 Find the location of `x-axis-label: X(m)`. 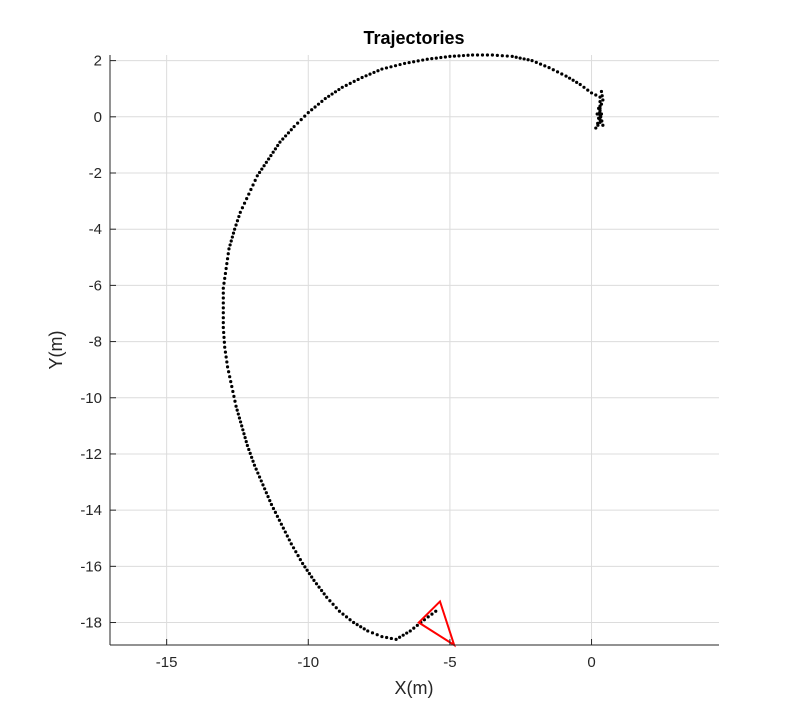

x-axis-label: X(m) is located at coordinates (414, 688).